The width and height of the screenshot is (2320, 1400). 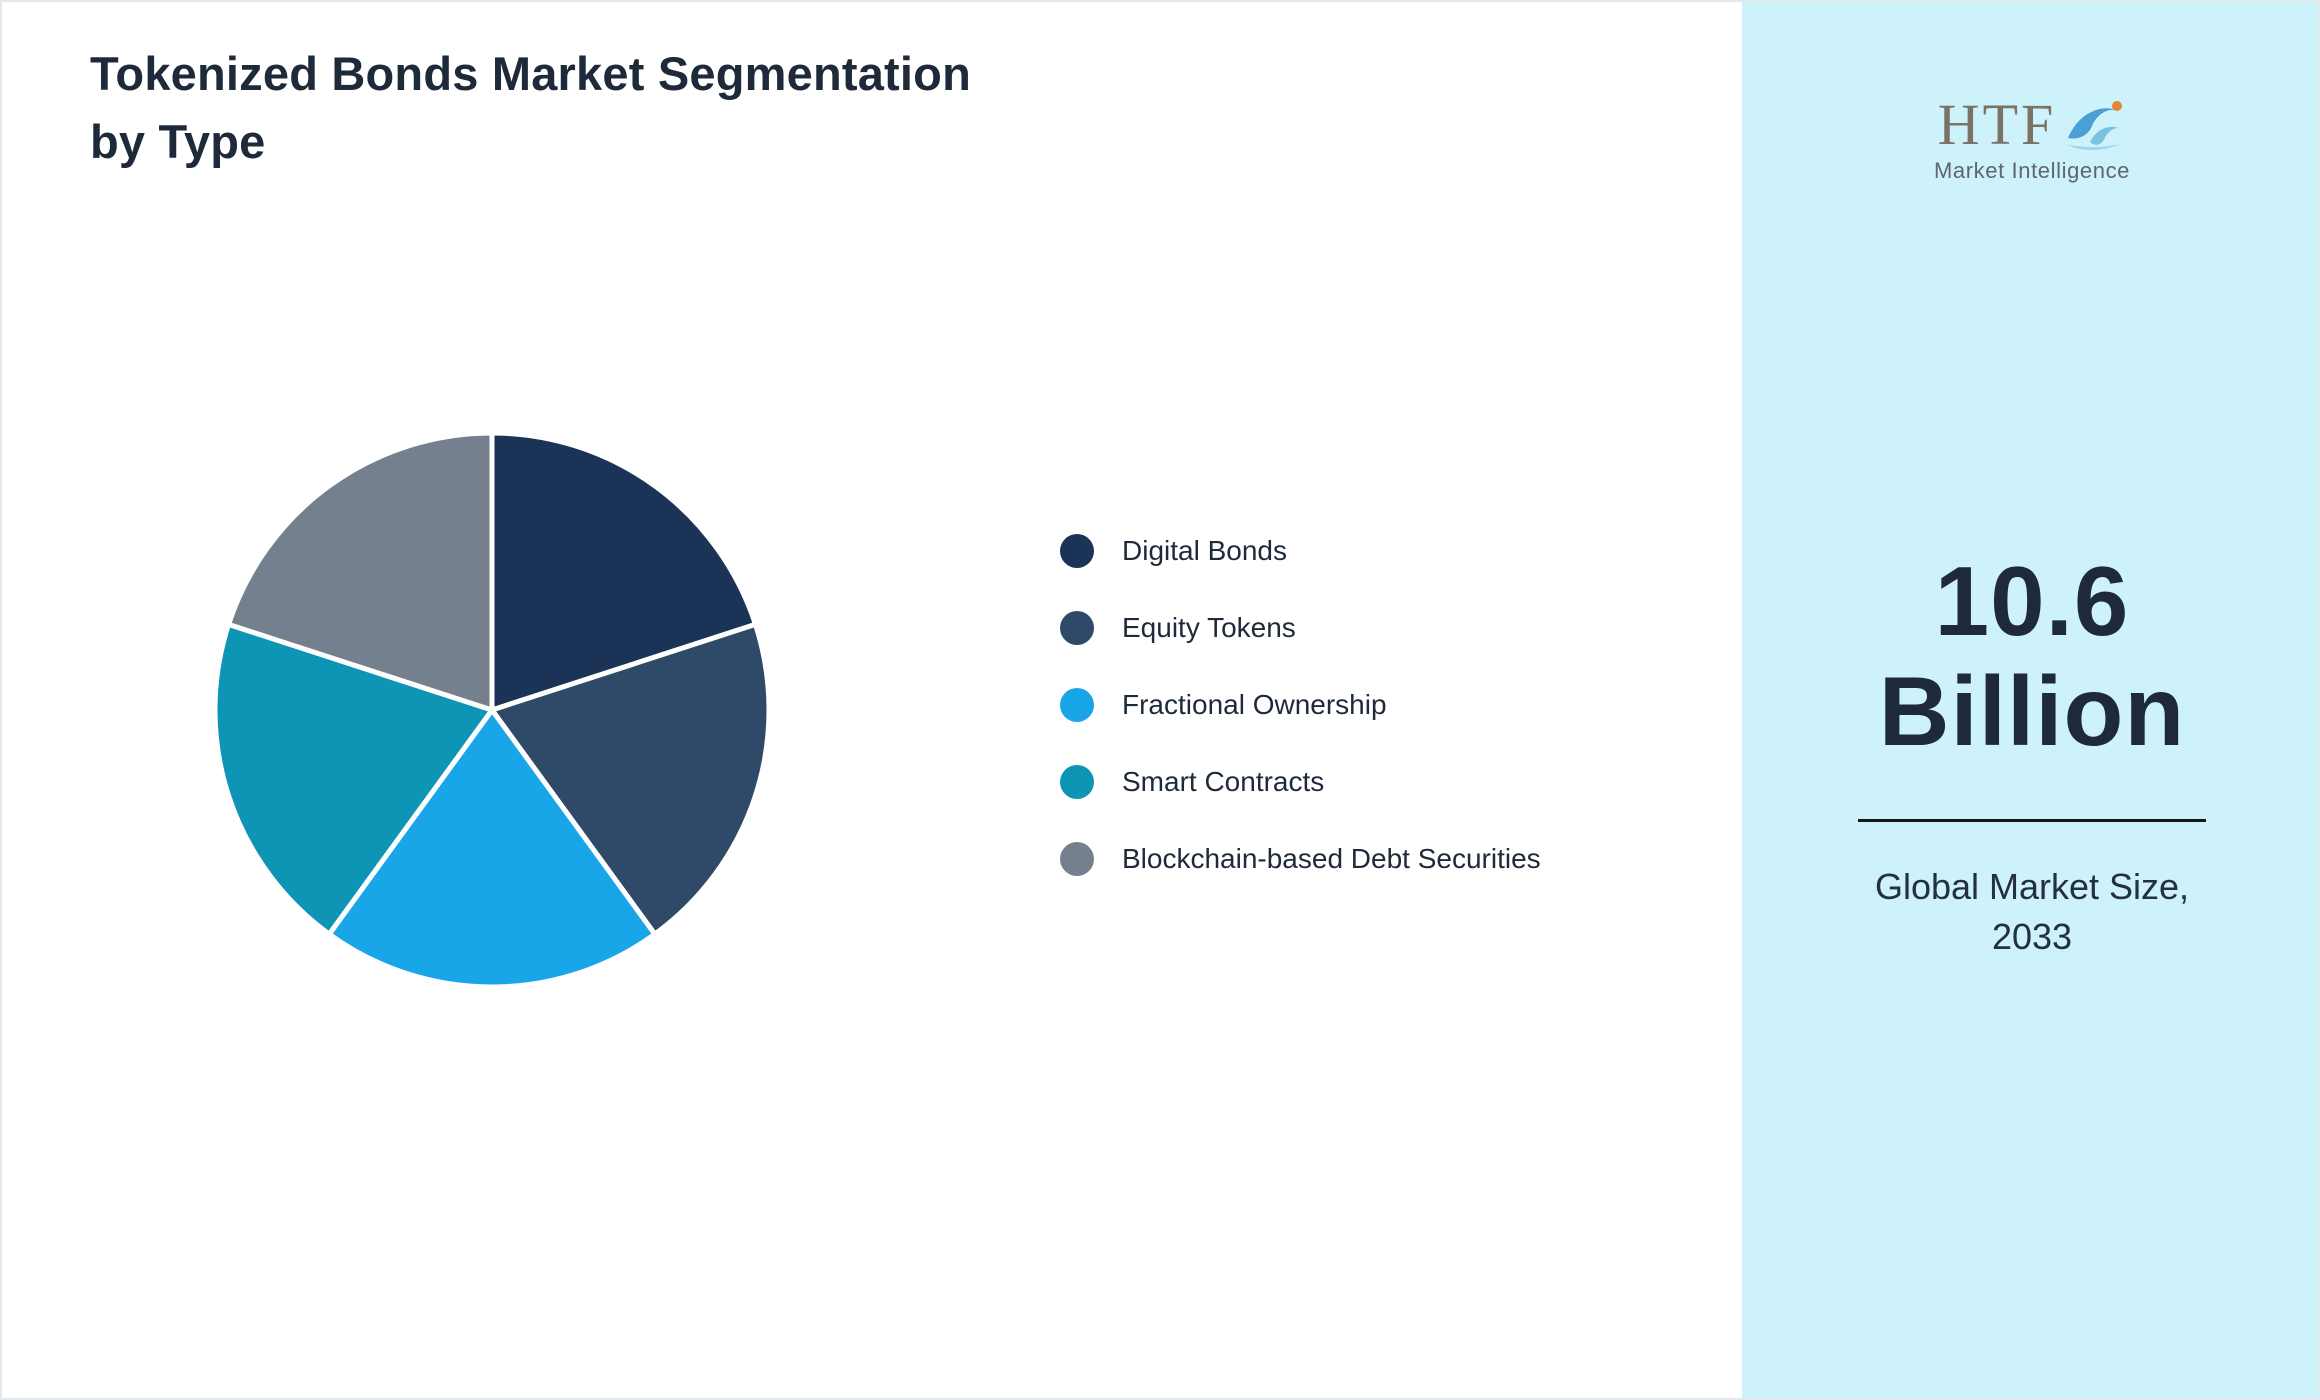 I want to click on legend-label: Fractional Ownership, so click(x=1254, y=704).